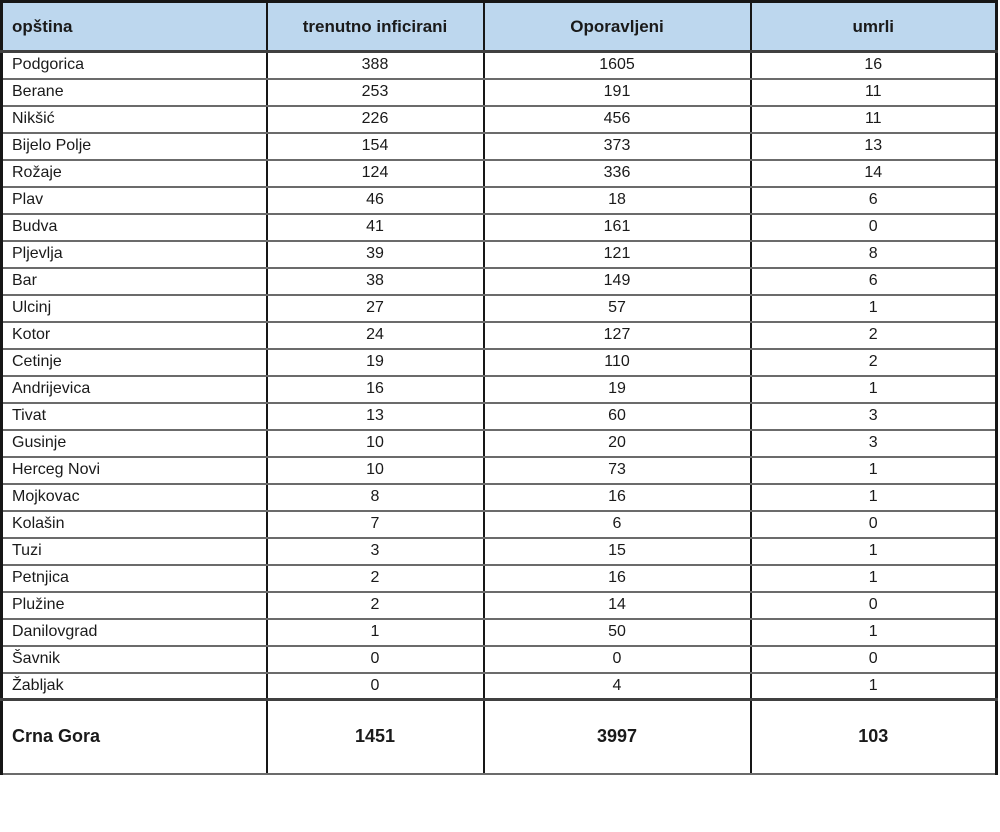 The height and width of the screenshot is (832, 1000). I want to click on value-cell: 60, so click(617, 416).